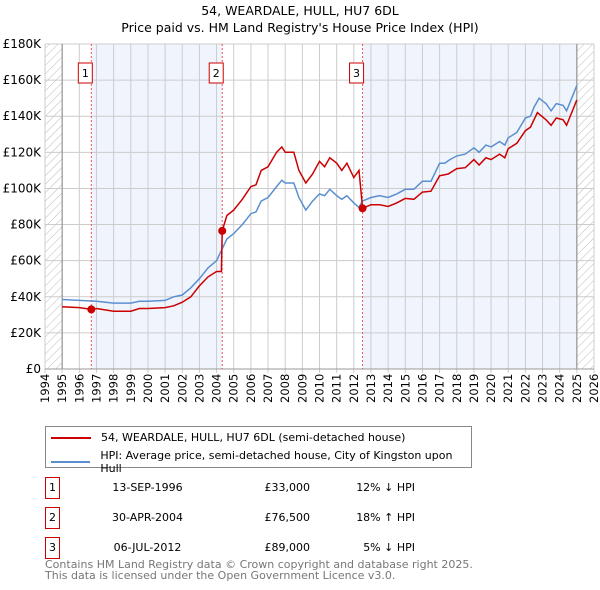 The width and height of the screenshot is (600, 590). What do you see at coordinates (79, 388) in the screenshot?
I see `x-tick-label: 1996` at bounding box center [79, 388].